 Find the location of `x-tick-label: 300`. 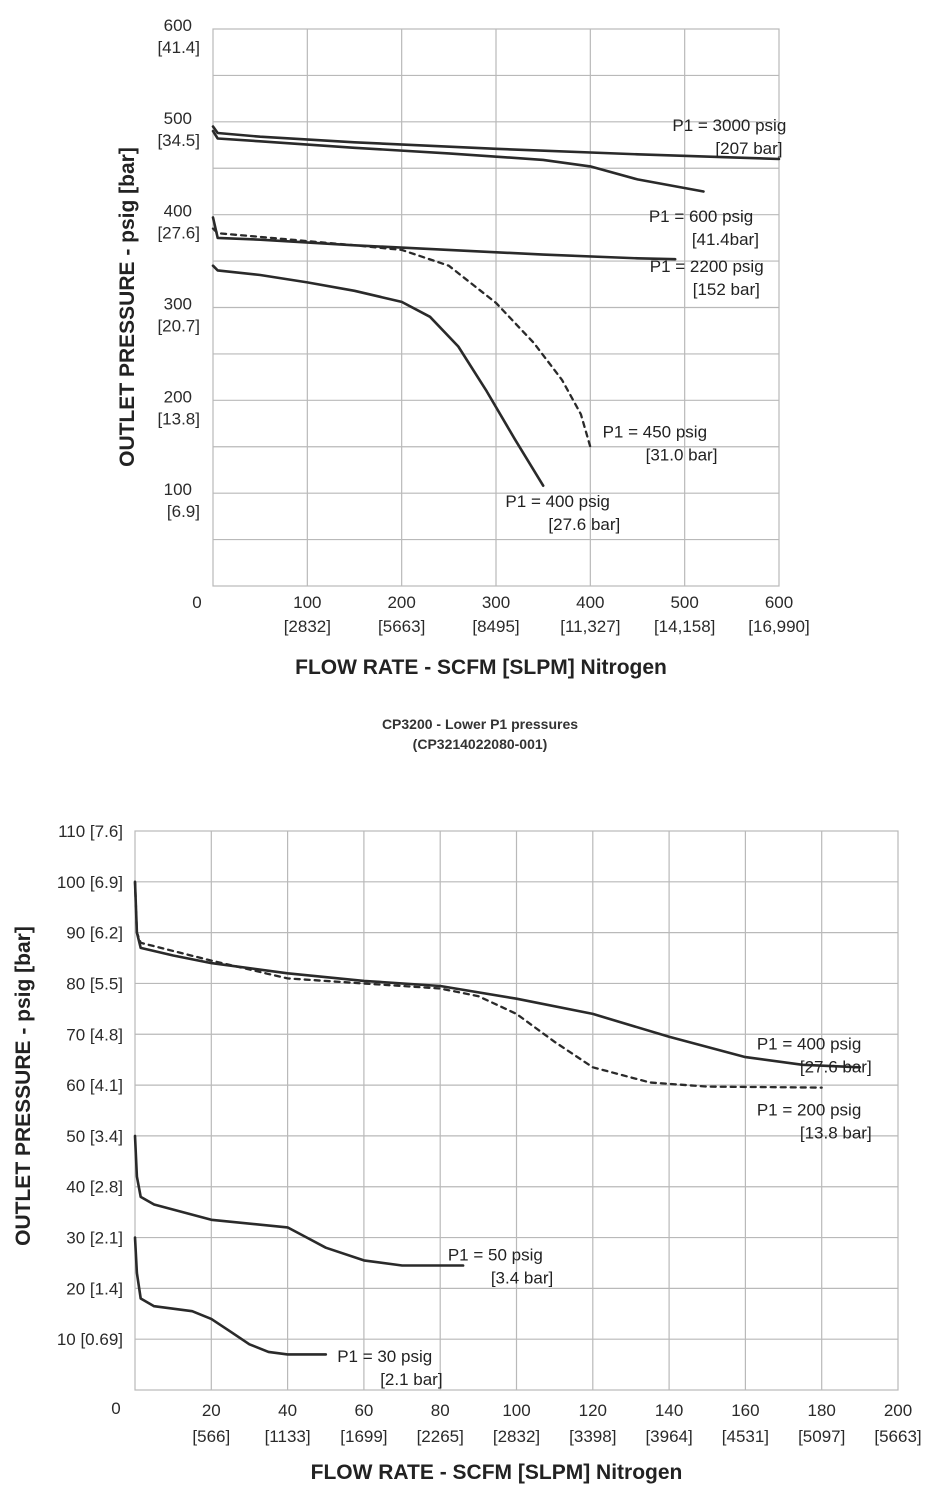

x-tick-label: 300 is located at coordinates (496, 602).